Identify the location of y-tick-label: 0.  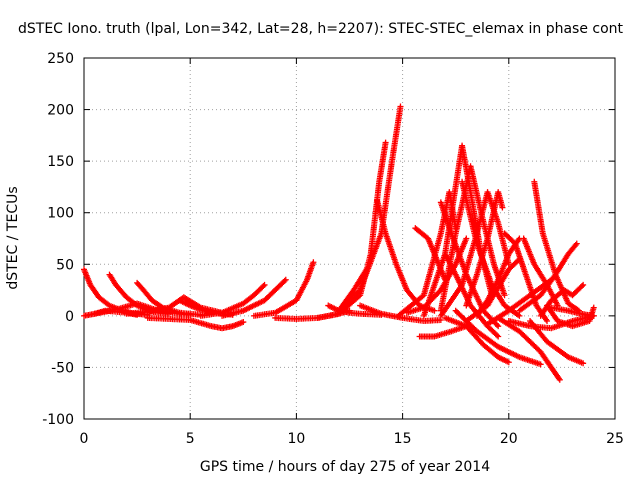
(69, 317).